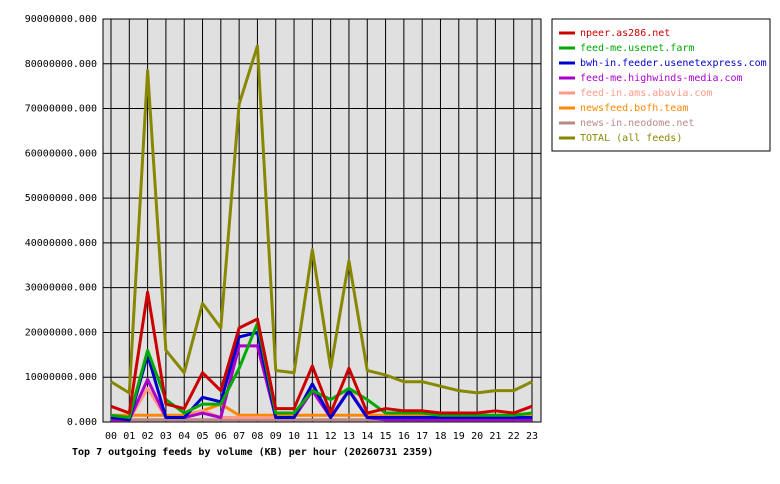  I want to click on x-tick-label: 23, so click(532, 436).